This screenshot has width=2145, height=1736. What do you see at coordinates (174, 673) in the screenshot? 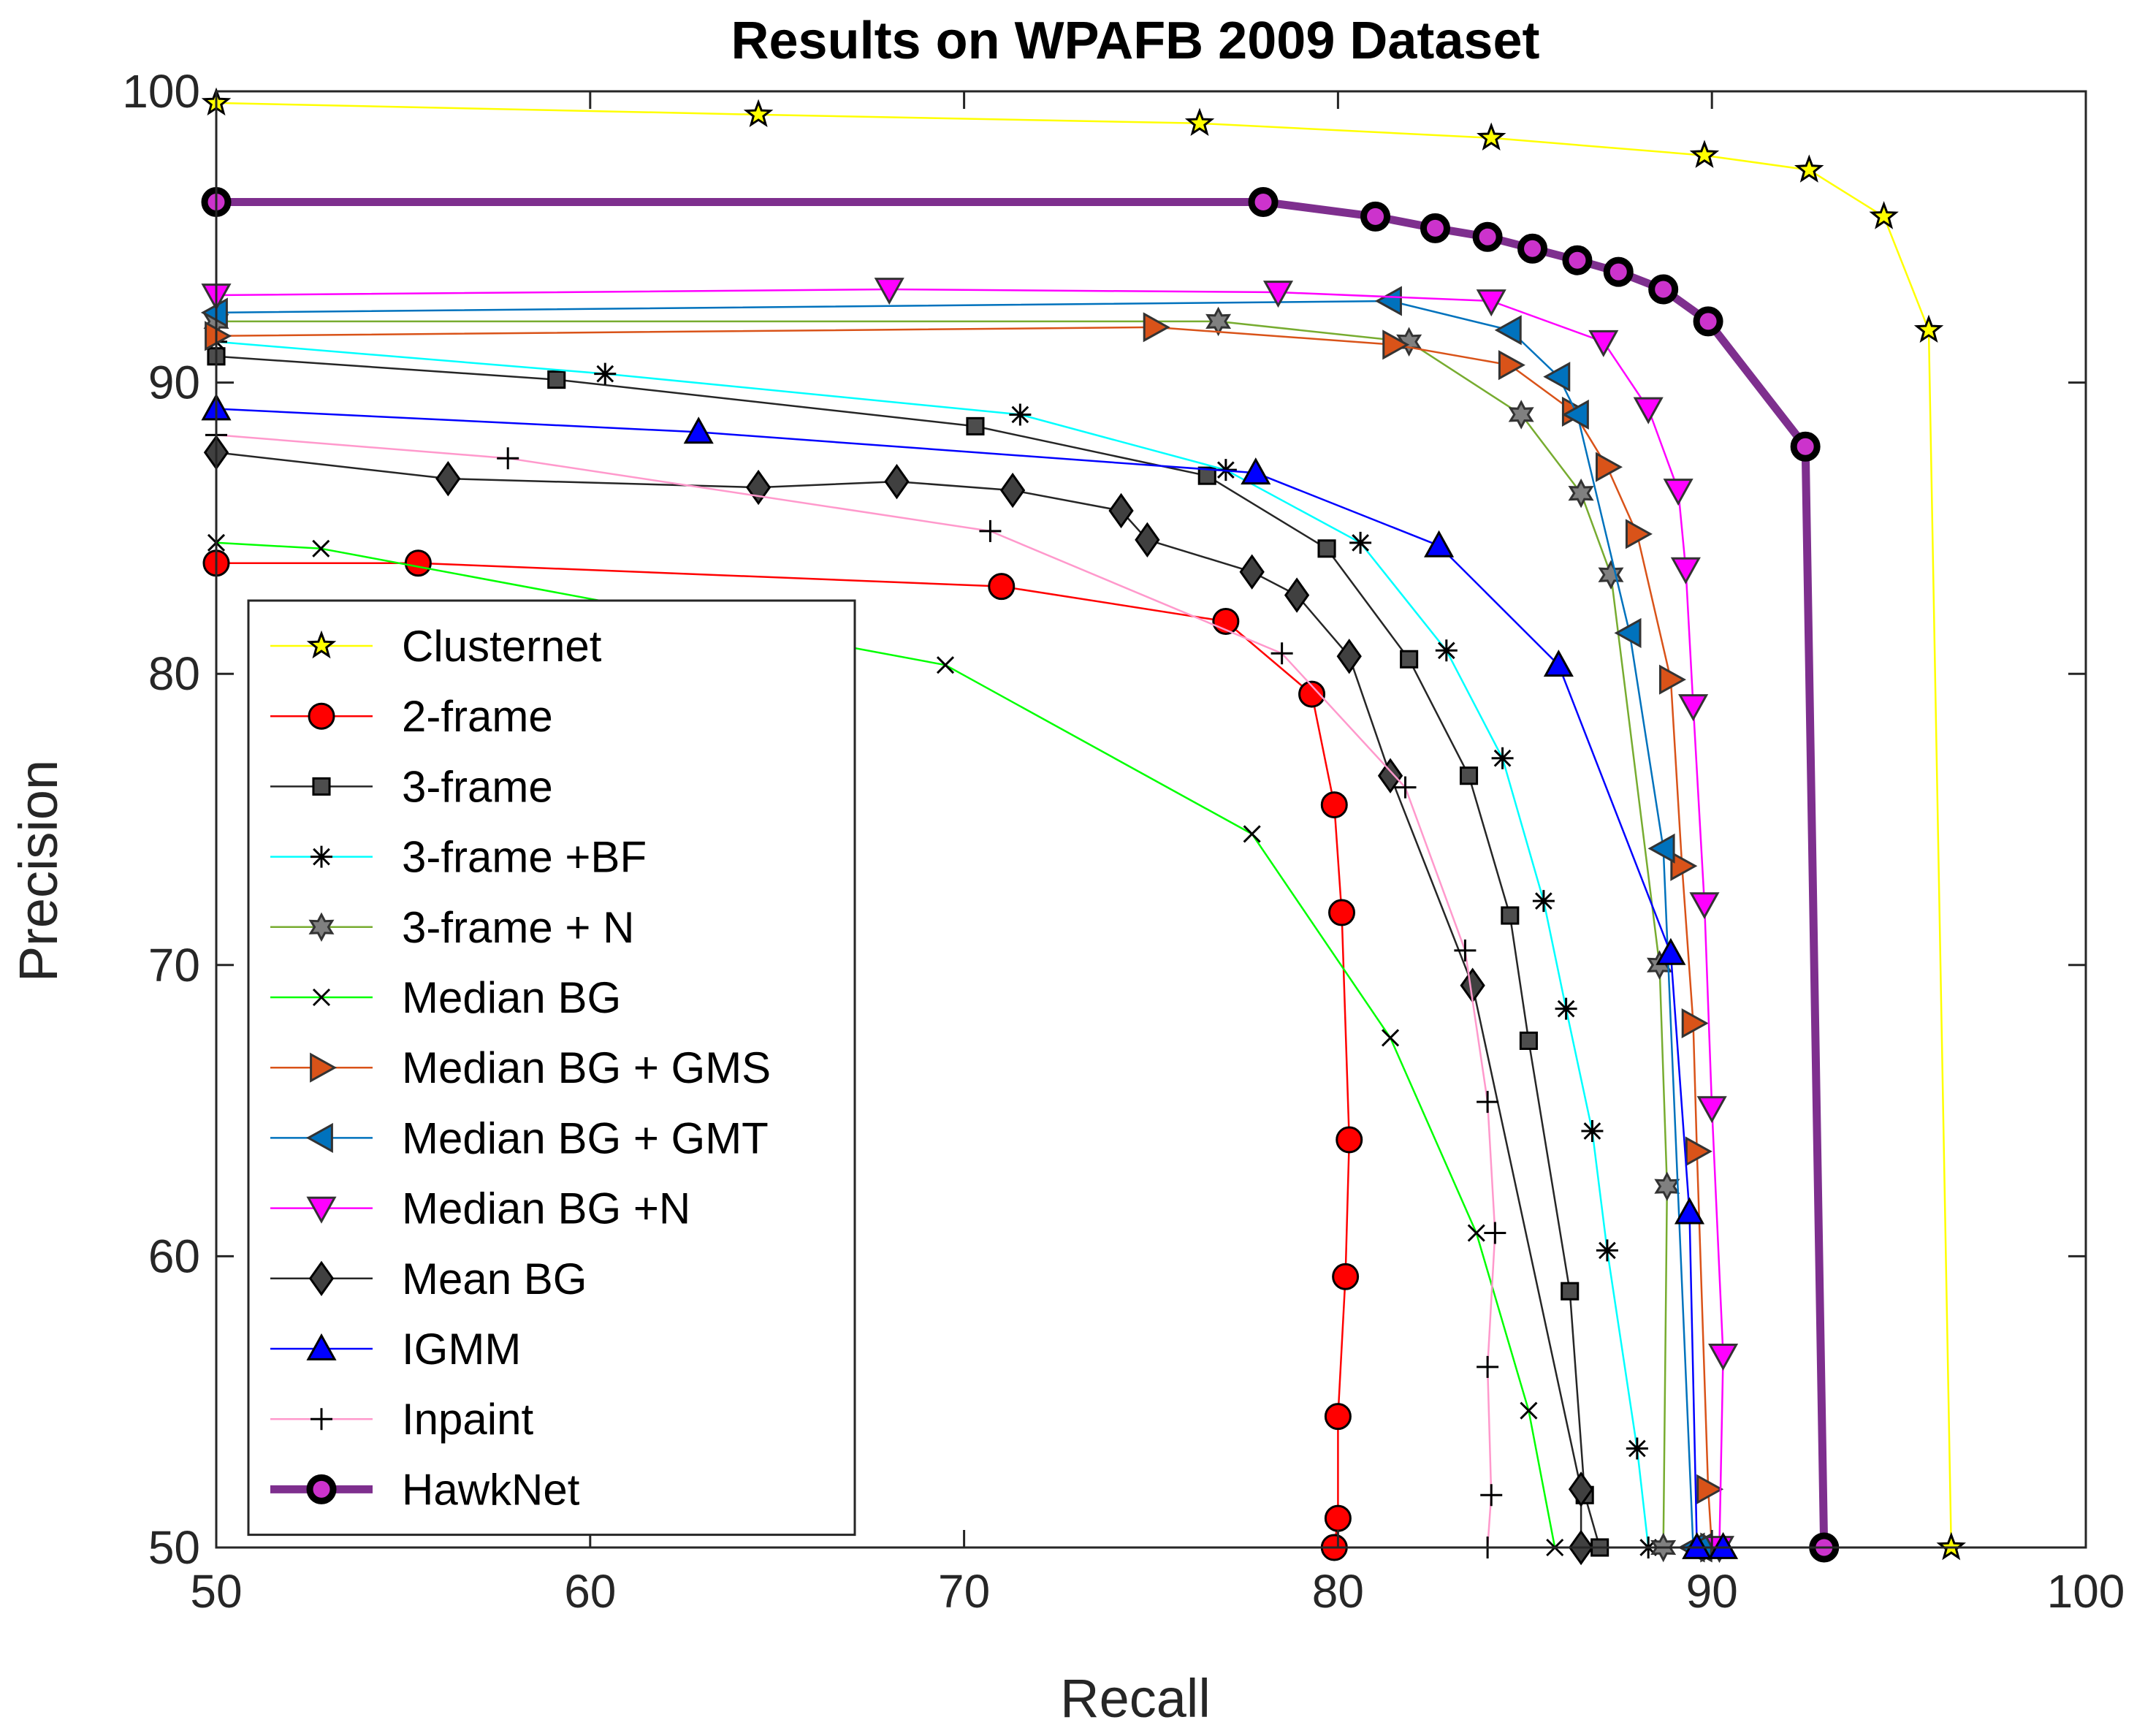
I see `y-tick-label: 80` at bounding box center [174, 673].